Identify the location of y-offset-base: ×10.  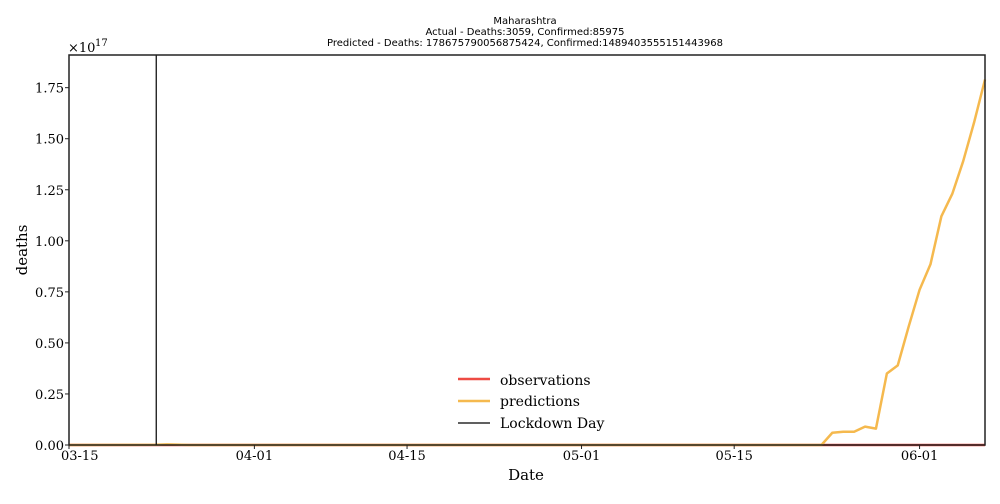
(81, 48).